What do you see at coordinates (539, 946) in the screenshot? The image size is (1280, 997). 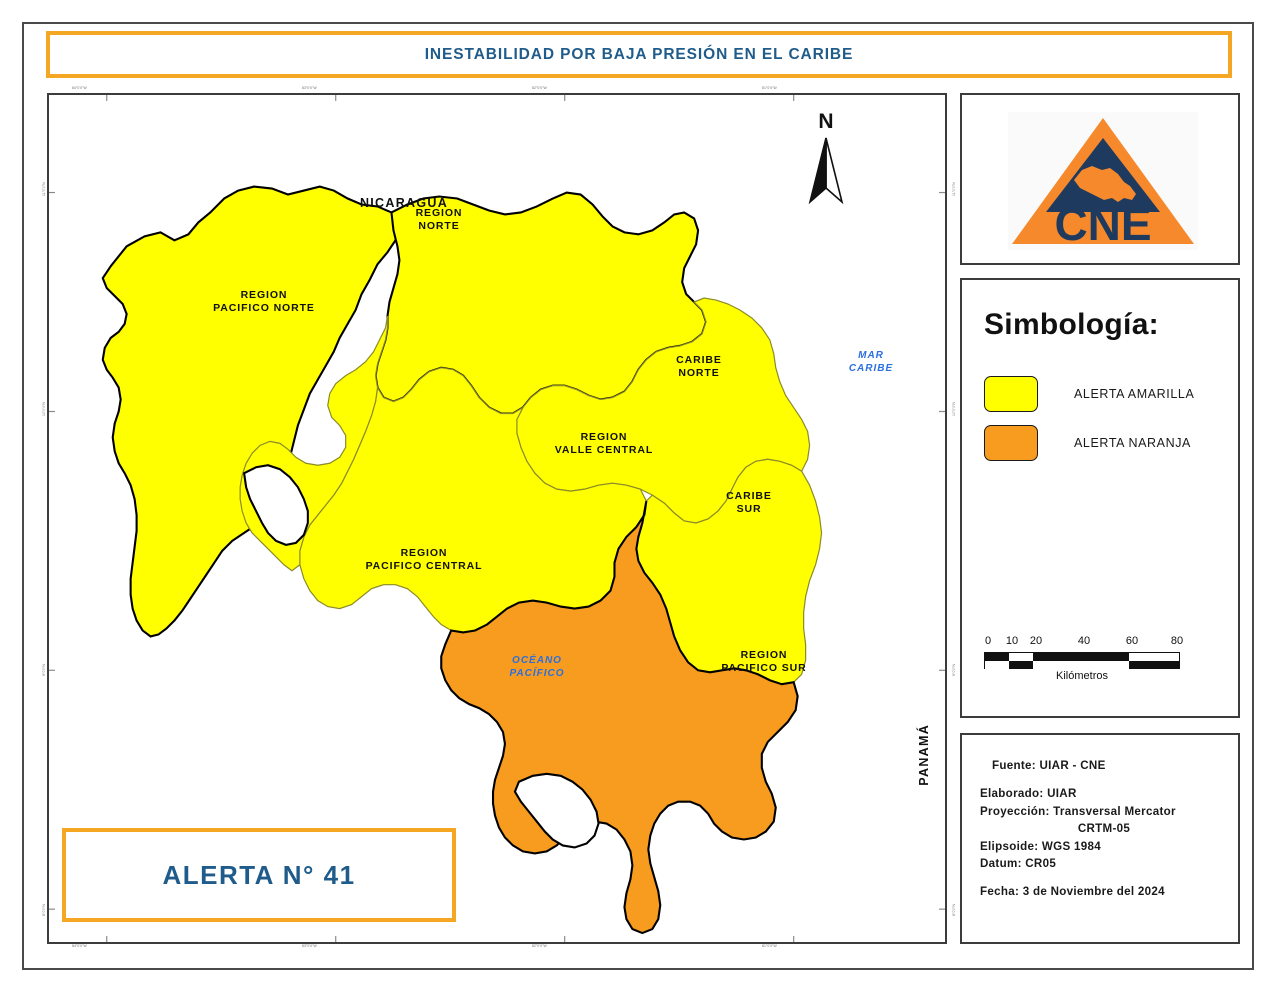 I see `graticule-label-bottom-3: 82°0'0"W` at bounding box center [539, 946].